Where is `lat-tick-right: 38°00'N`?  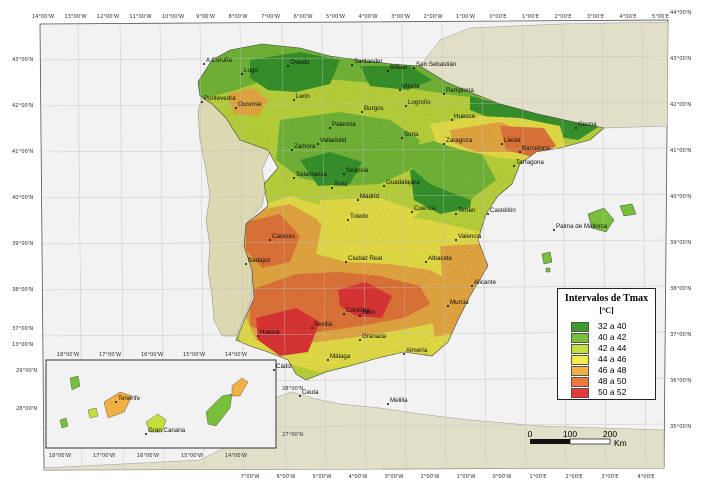 lat-tick-right: 38°00'N is located at coordinates (680, 289).